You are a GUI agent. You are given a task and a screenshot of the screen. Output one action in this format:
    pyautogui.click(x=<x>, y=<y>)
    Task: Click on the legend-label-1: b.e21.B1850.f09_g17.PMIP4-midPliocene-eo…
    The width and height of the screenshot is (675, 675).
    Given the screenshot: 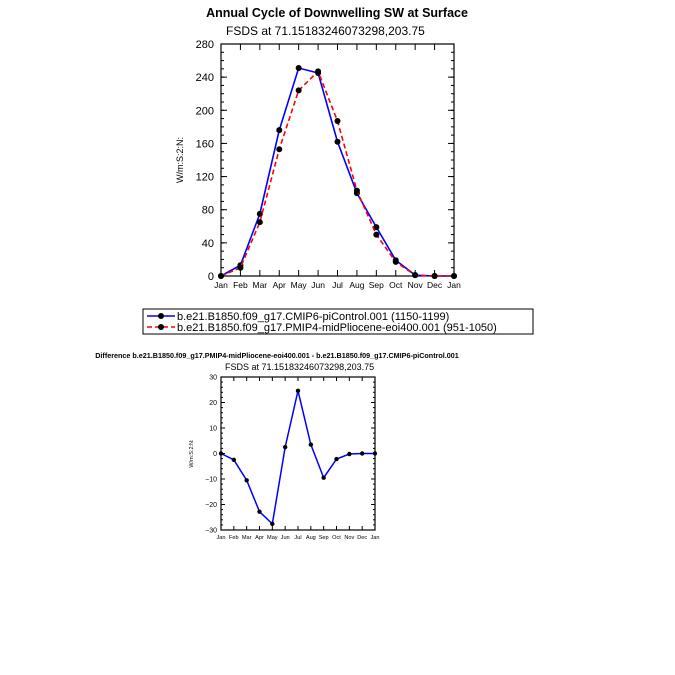 What is the action you would take?
    pyautogui.click(x=337, y=328)
    